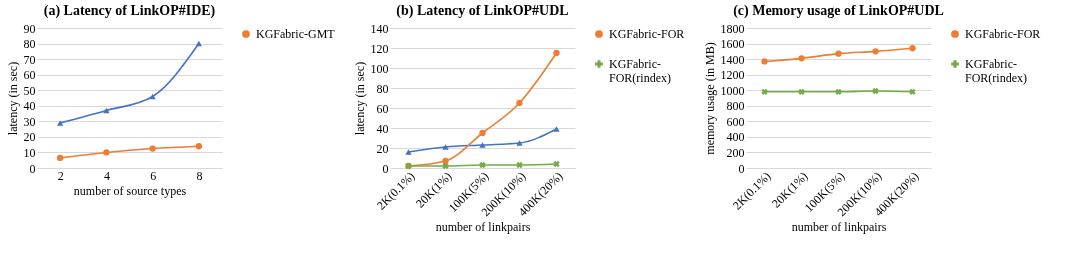  Describe the element at coordinates (153, 175) in the screenshot. I see `x-tick-label: 6` at that location.